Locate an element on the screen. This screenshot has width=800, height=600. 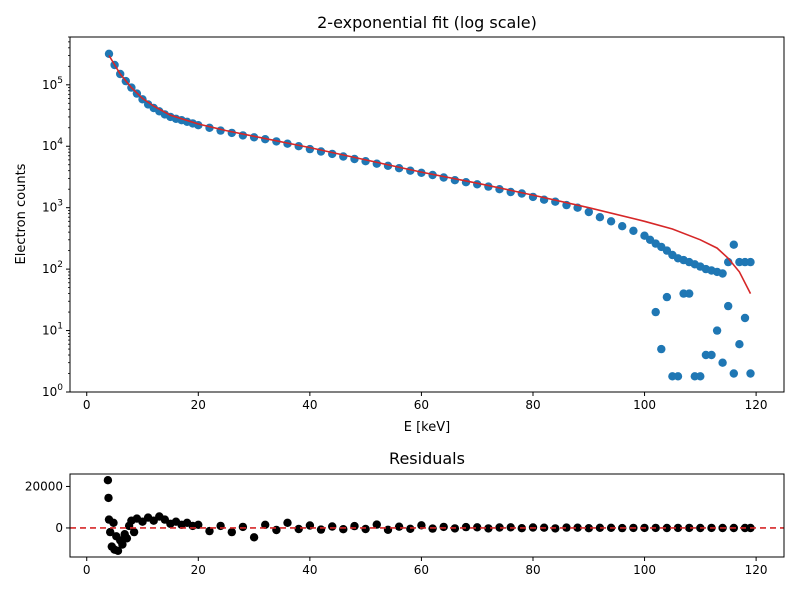
main-y-tick-label: 10² is located at coordinates (52, 268).